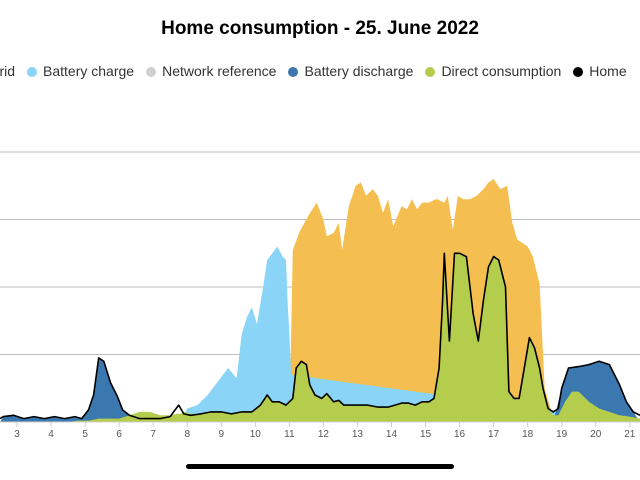 The height and width of the screenshot is (480, 640). Describe the element at coordinates (460, 434) in the screenshot. I see `x-tick-label: 16` at that location.